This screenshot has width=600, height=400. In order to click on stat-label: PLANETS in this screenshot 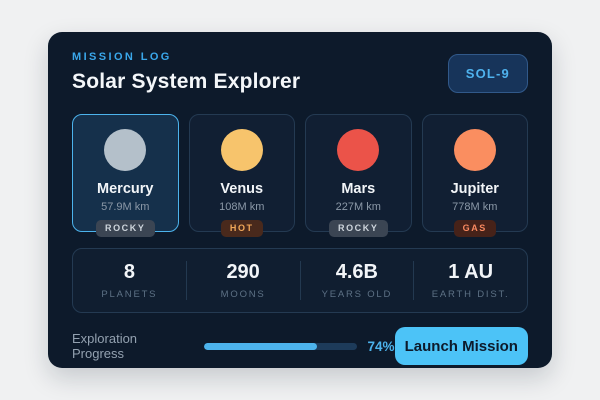, I will do `click(129, 294)`.